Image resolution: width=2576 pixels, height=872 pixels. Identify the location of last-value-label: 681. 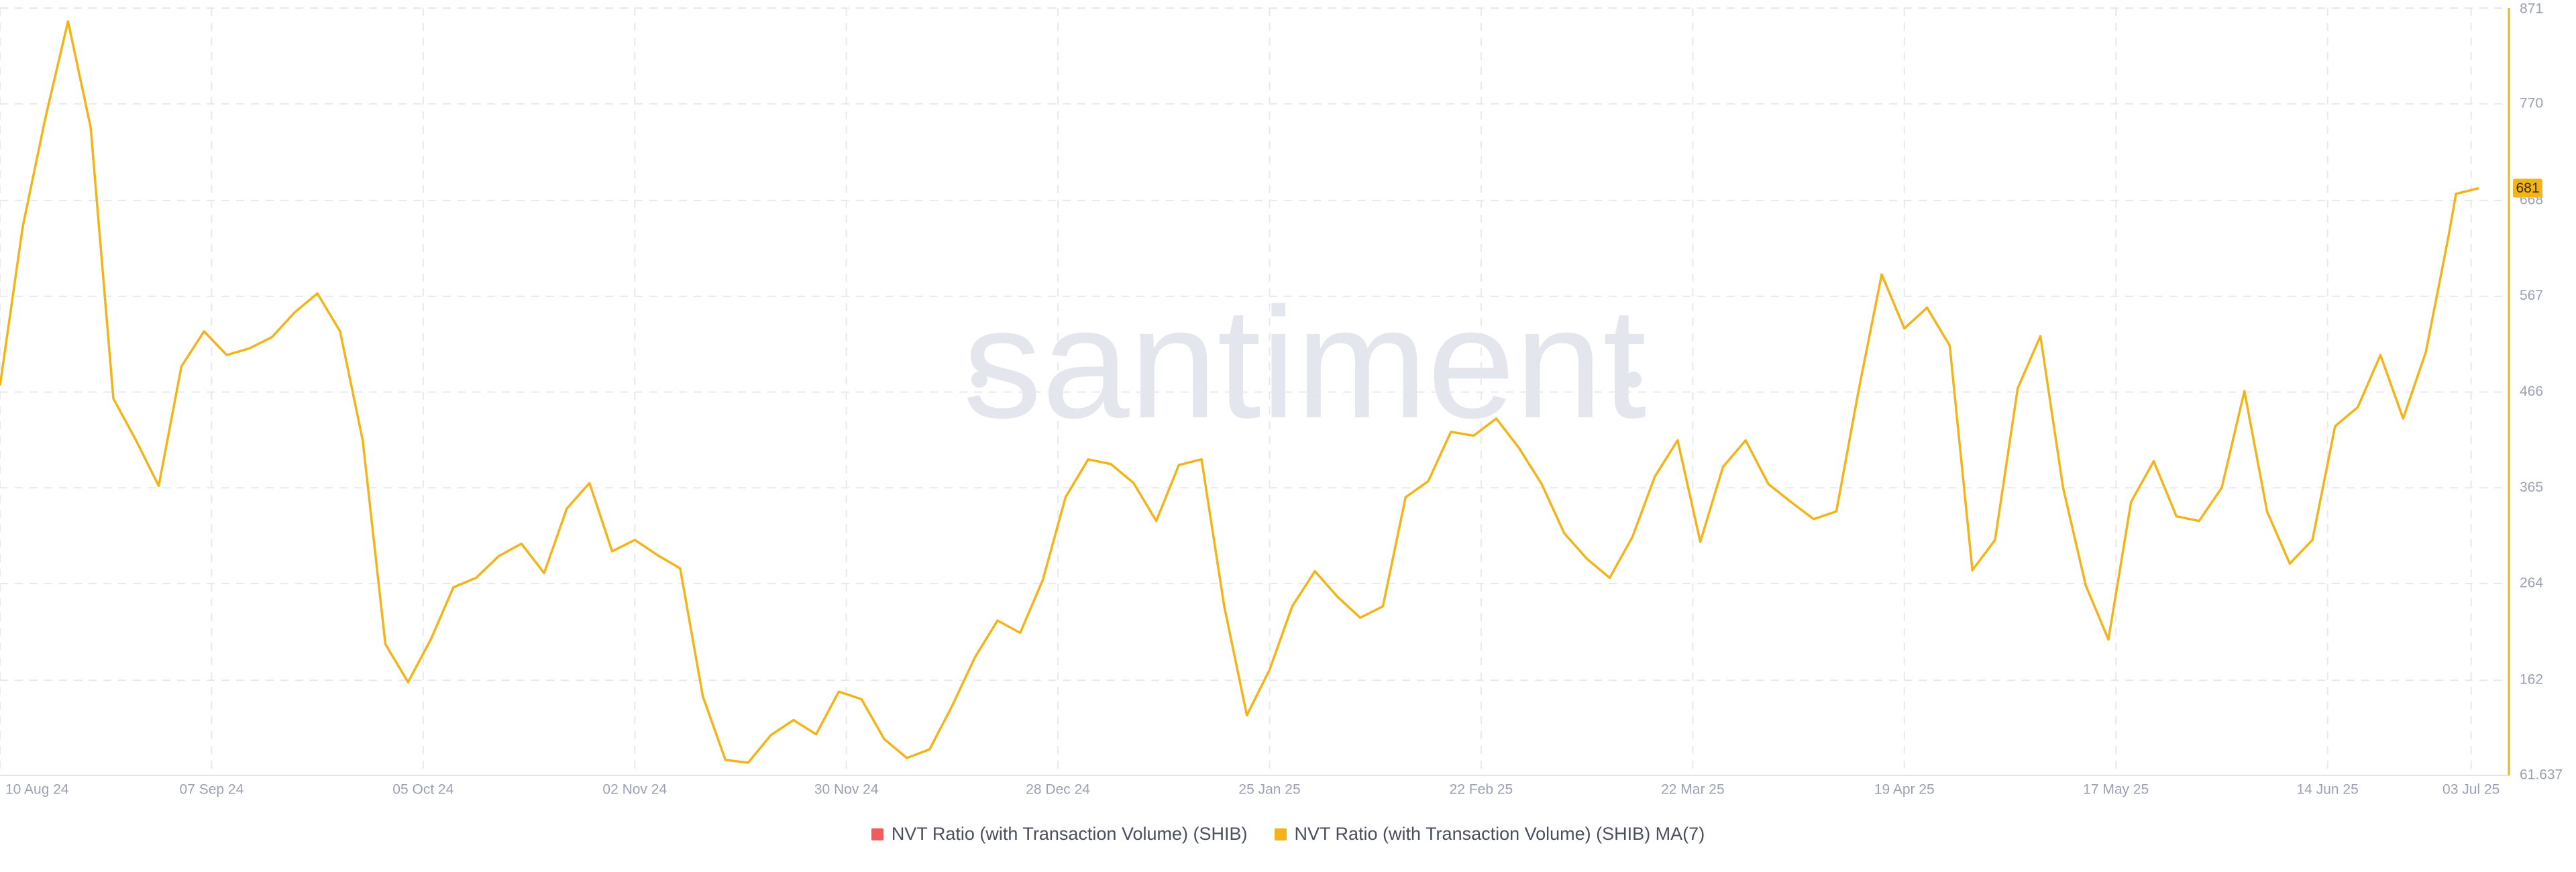
(2527, 188).